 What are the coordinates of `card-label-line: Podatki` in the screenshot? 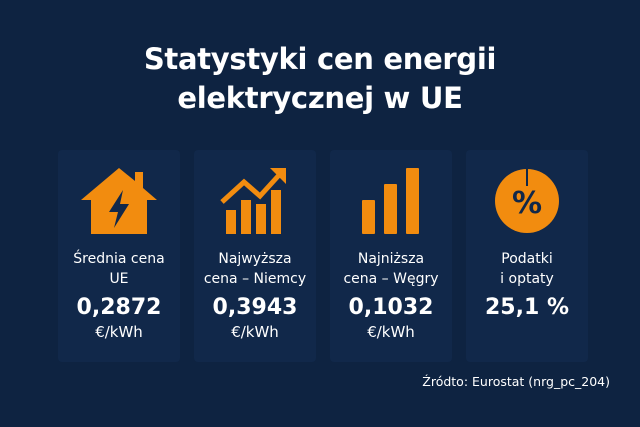 It's located at (527, 259).